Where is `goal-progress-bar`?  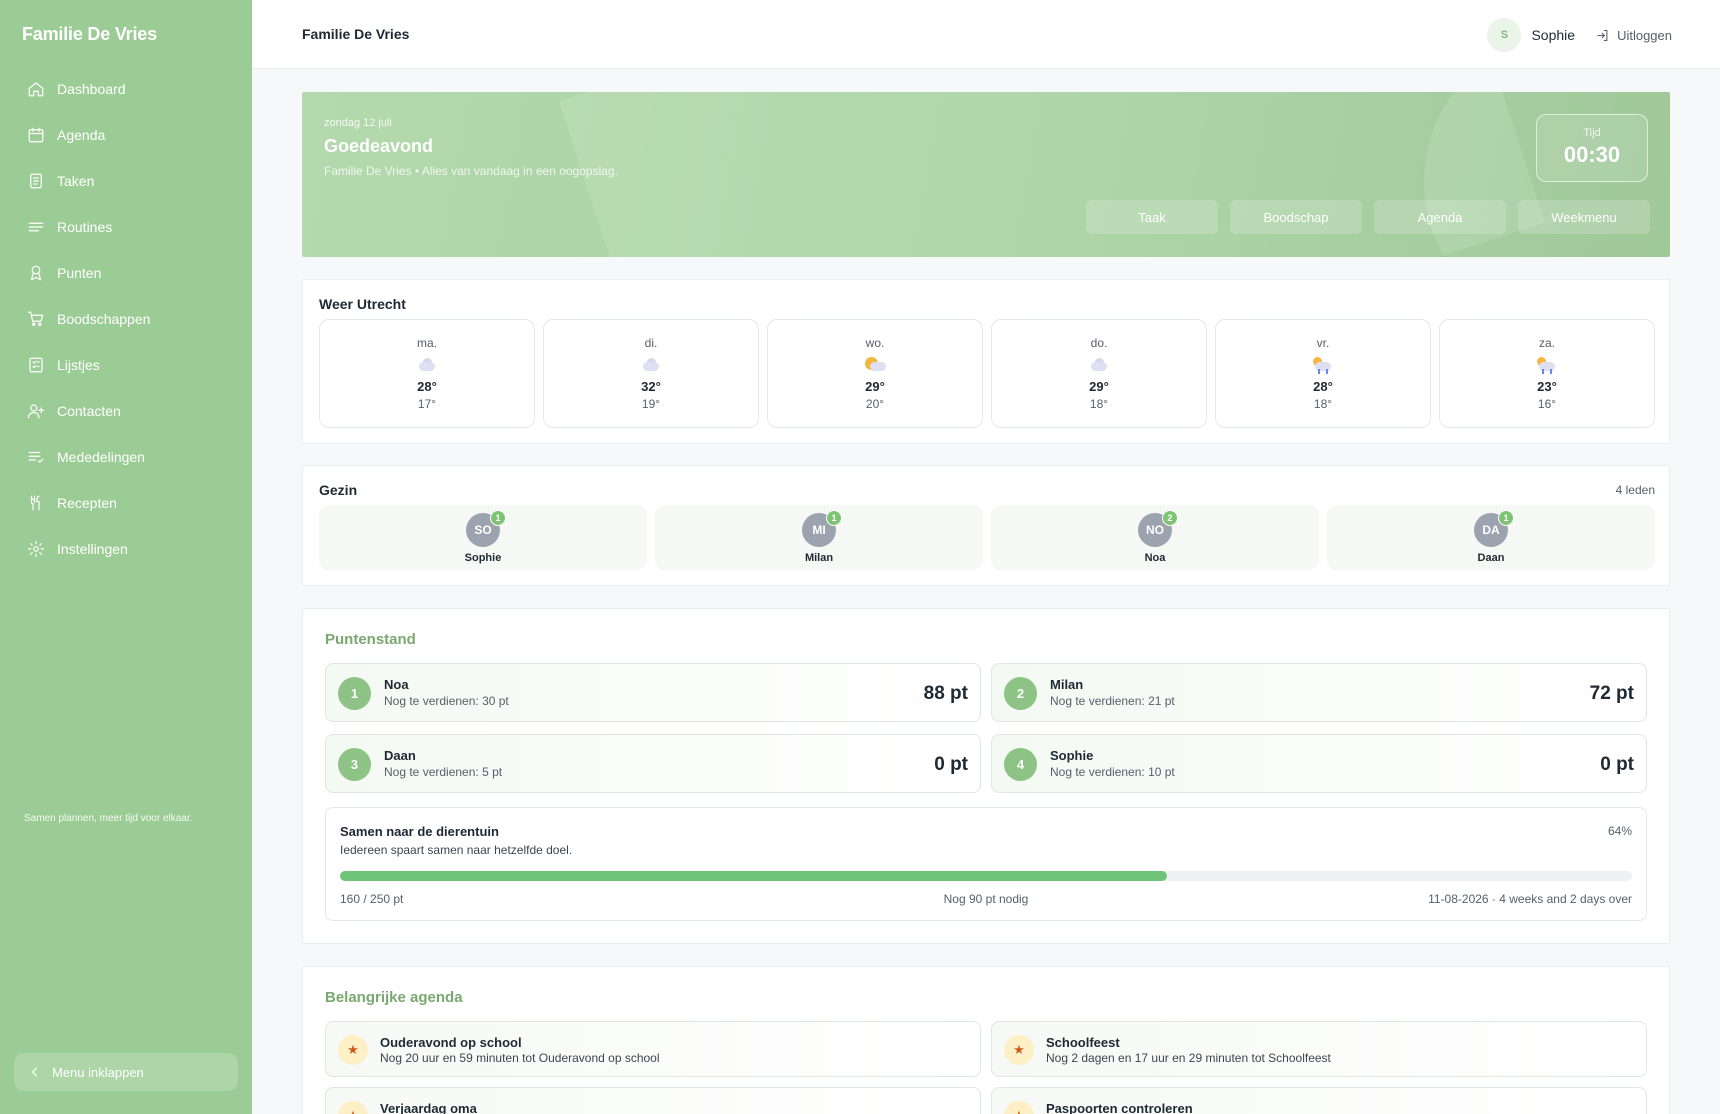 goal-progress-bar is located at coordinates (986, 876).